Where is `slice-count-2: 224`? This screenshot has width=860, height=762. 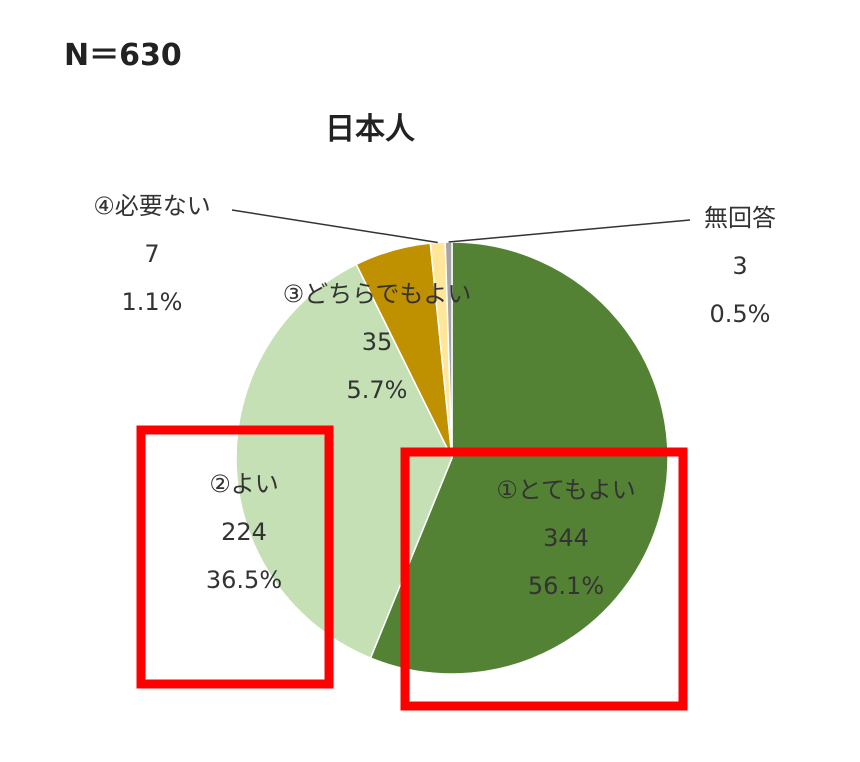
slice-count-2: 224 is located at coordinates (244, 532).